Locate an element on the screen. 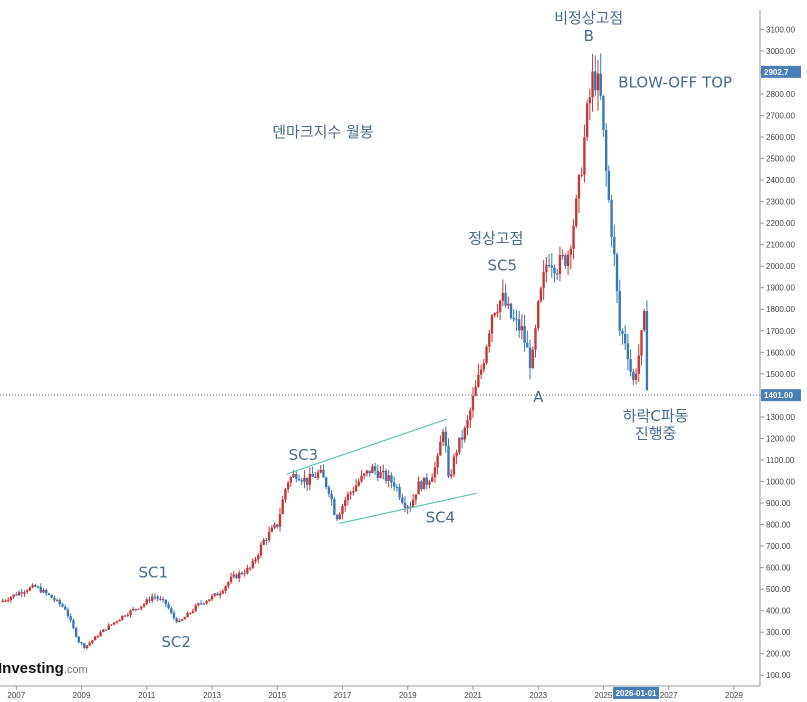 The width and height of the screenshot is (807, 702). y-tick-label: 1000.00 is located at coordinates (780, 481).